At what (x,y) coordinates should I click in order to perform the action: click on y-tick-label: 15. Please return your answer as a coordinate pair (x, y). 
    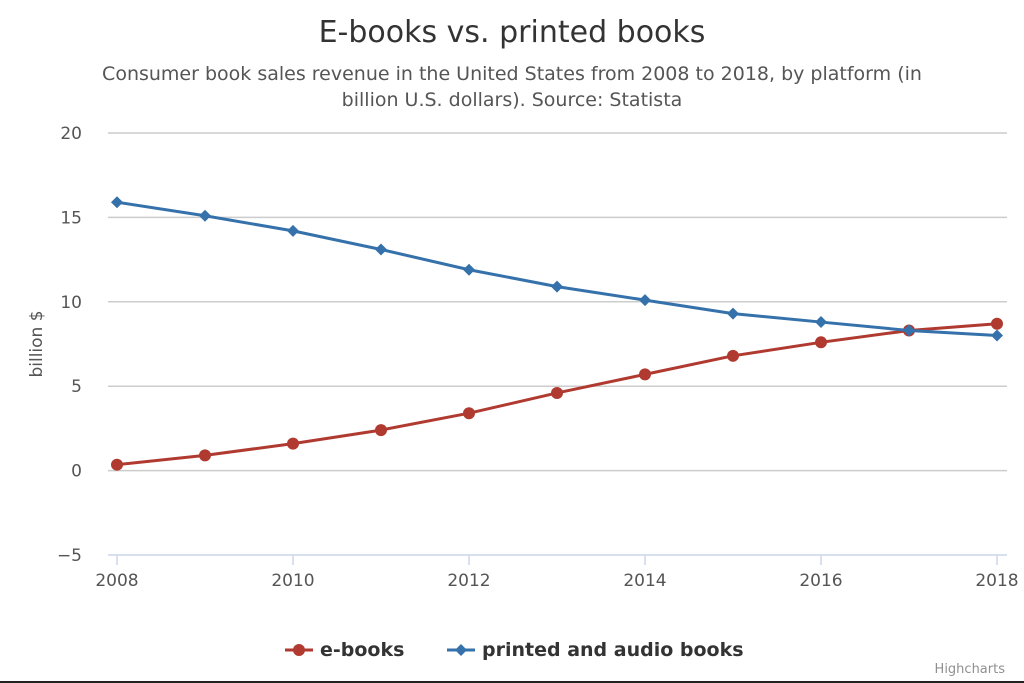
    Looking at the image, I should click on (71, 218).